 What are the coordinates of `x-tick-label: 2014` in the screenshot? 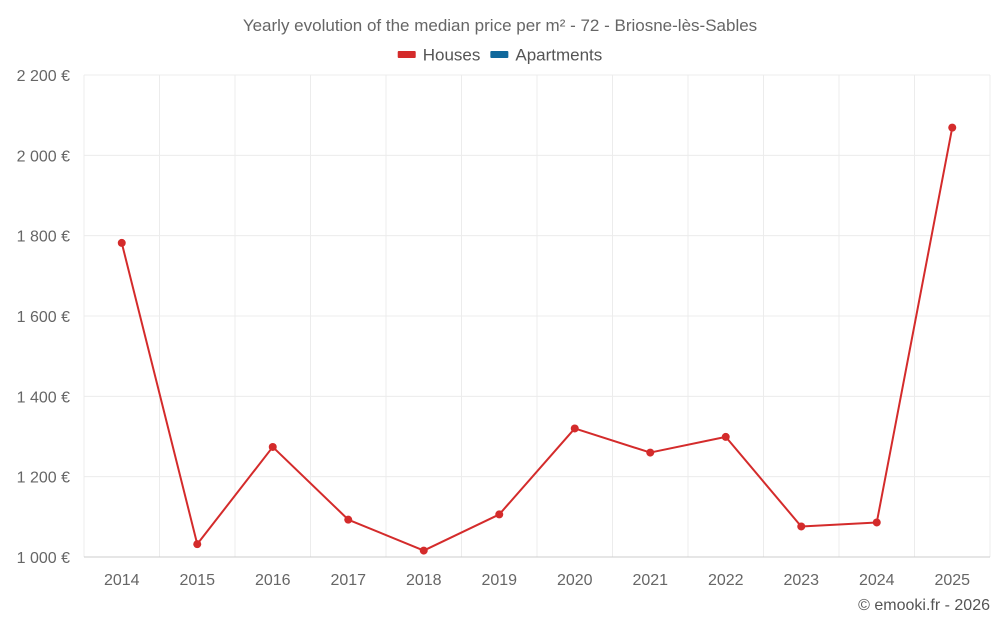 It's located at (122, 580).